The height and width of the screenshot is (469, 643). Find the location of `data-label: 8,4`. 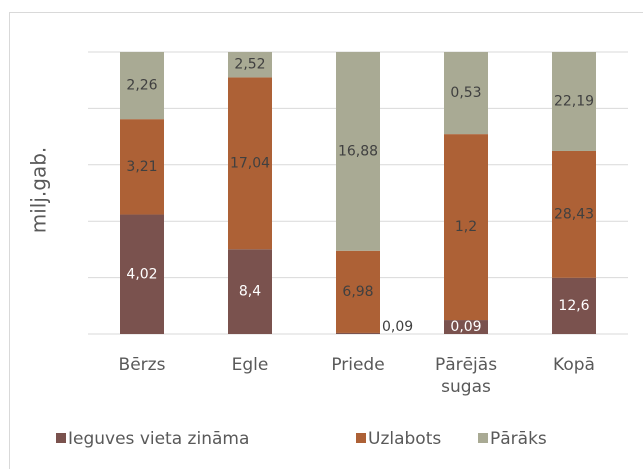

data-label: 8,4 is located at coordinates (250, 292).